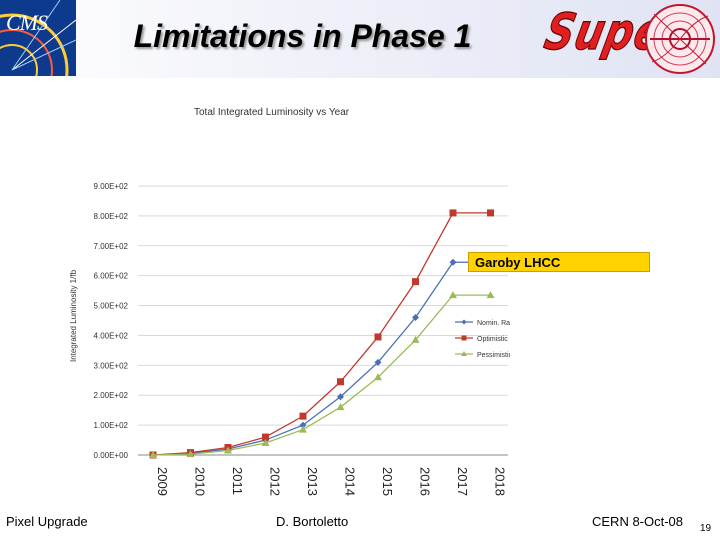  What do you see at coordinates (559, 262) in the screenshot?
I see `source-annotation: Garoby LHCC` at bounding box center [559, 262].